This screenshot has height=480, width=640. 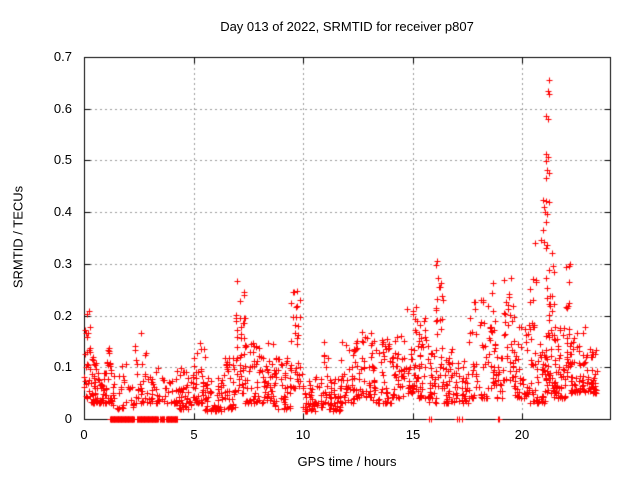 What do you see at coordinates (68, 418) in the screenshot?
I see `y-tick-label: 0` at bounding box center [68, 418].